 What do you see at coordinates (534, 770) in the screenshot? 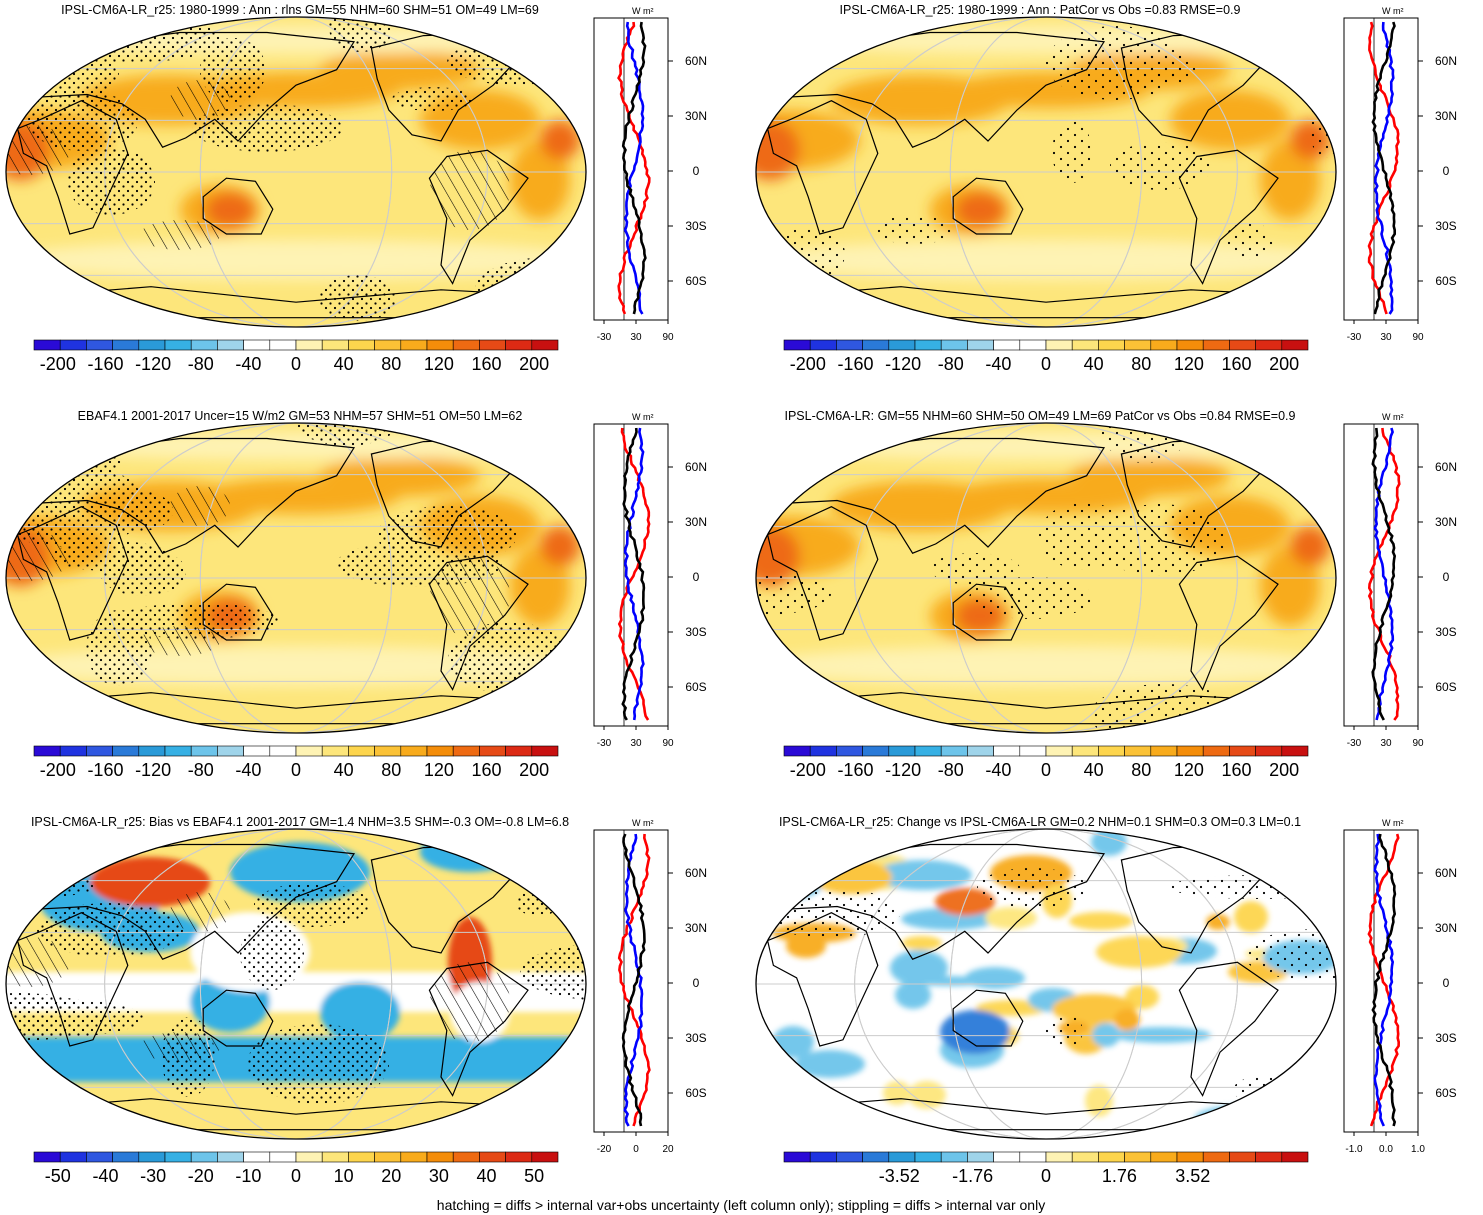
I see `colorbar-label: 200` at bounding box center [534, 770].